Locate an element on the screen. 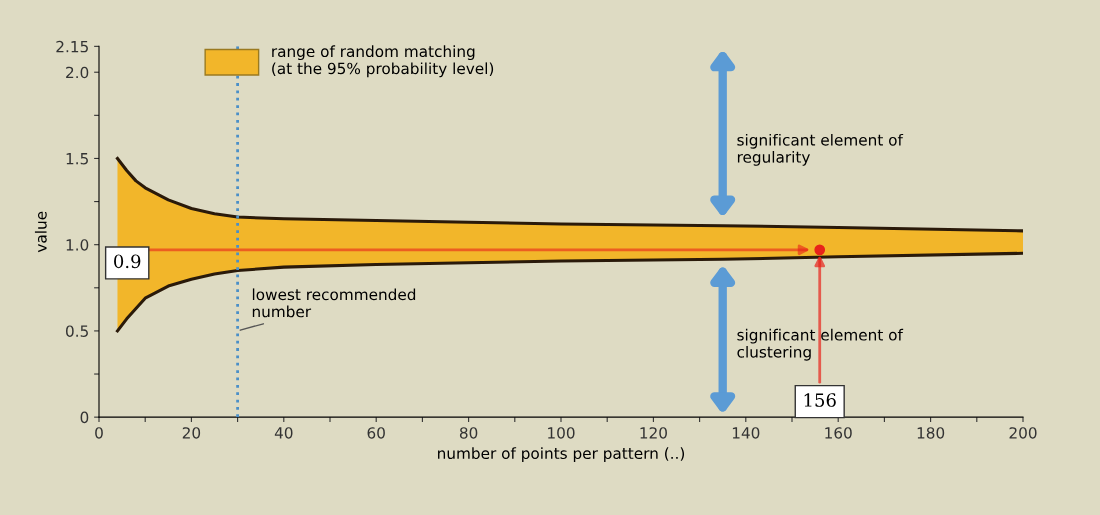 The image size is (1100, 515). x-tick-label: 180 is located at coordinates (931, 433).